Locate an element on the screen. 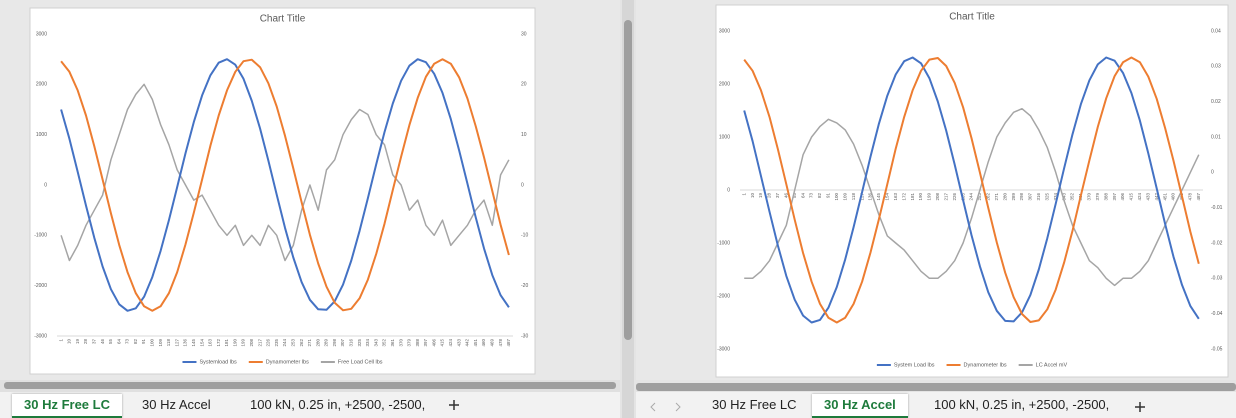 This screenshot has width=1236, height=418. x-tick-label: 1 is located at coordinates (60, 340).